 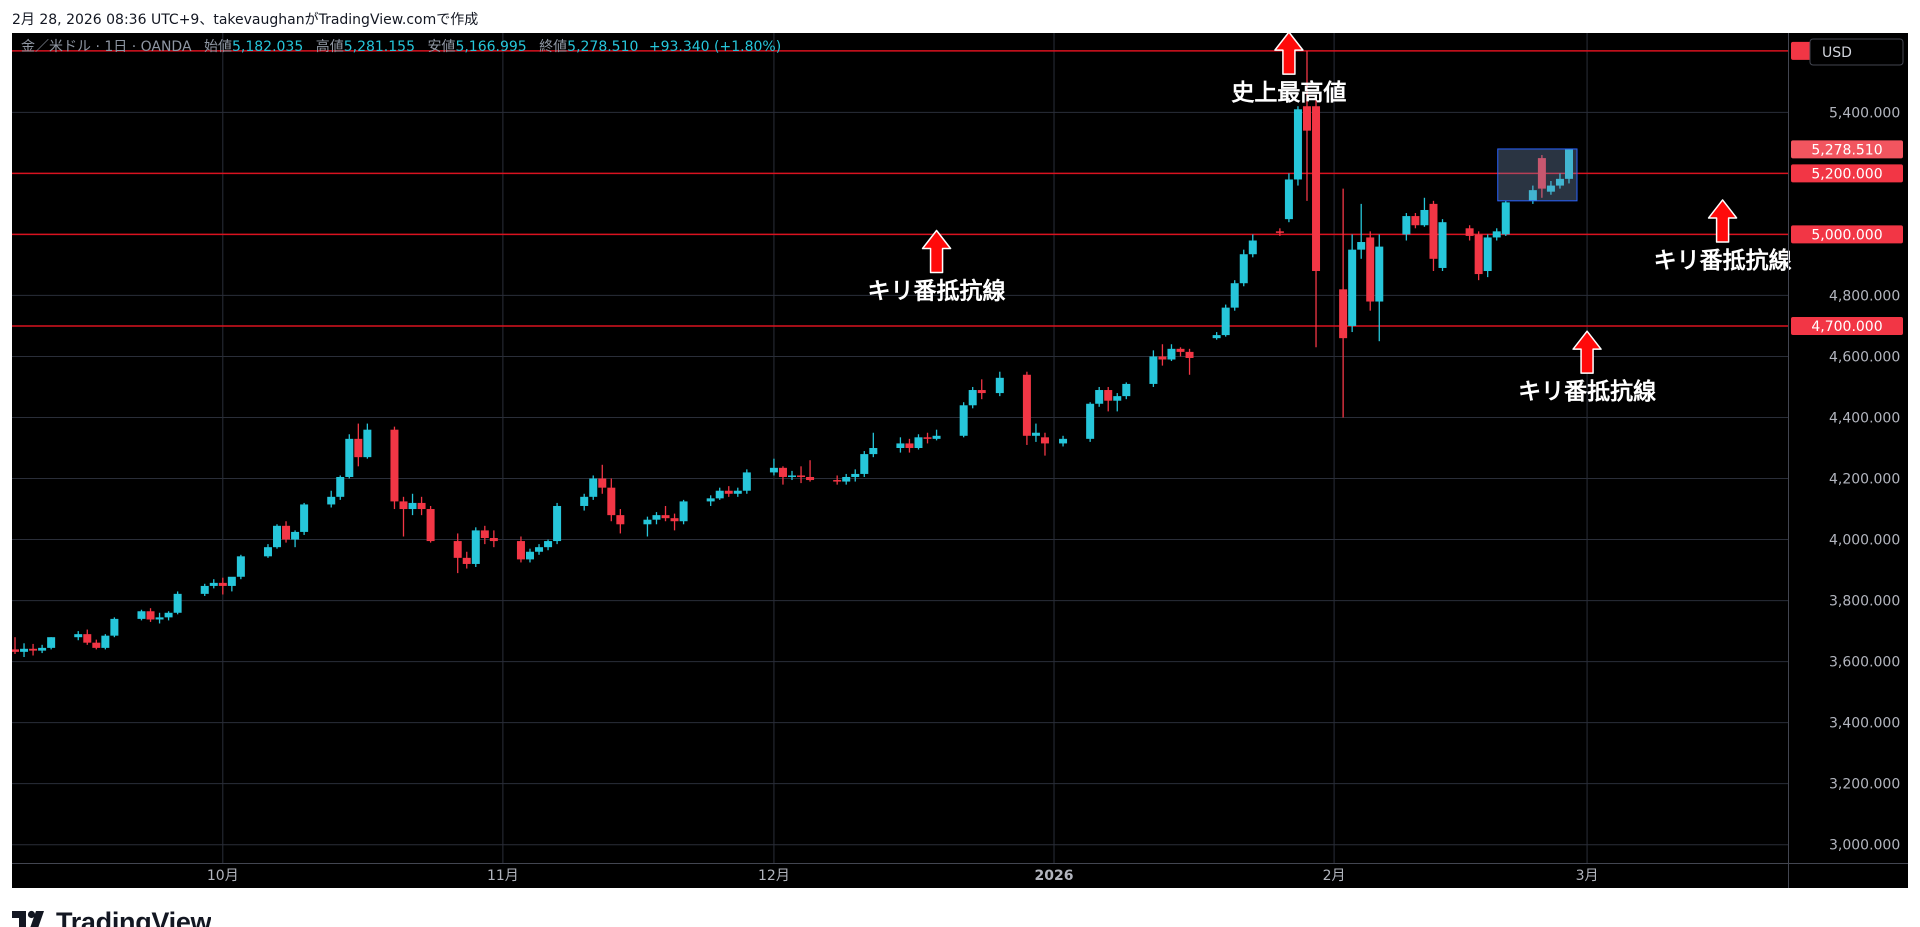 I want to click on legend-high-label: 高値, so click(x=330, y=46).